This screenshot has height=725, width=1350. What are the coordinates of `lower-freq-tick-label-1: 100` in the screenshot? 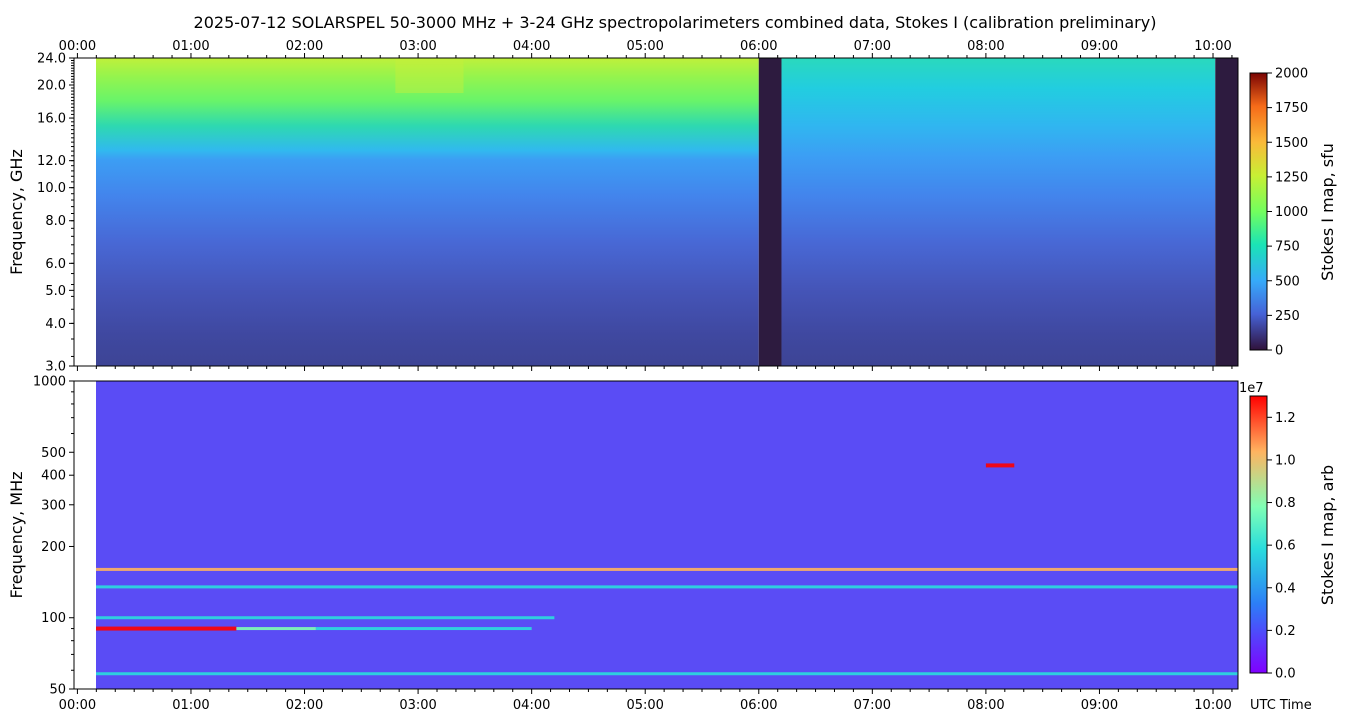 It's located at (53, 618).